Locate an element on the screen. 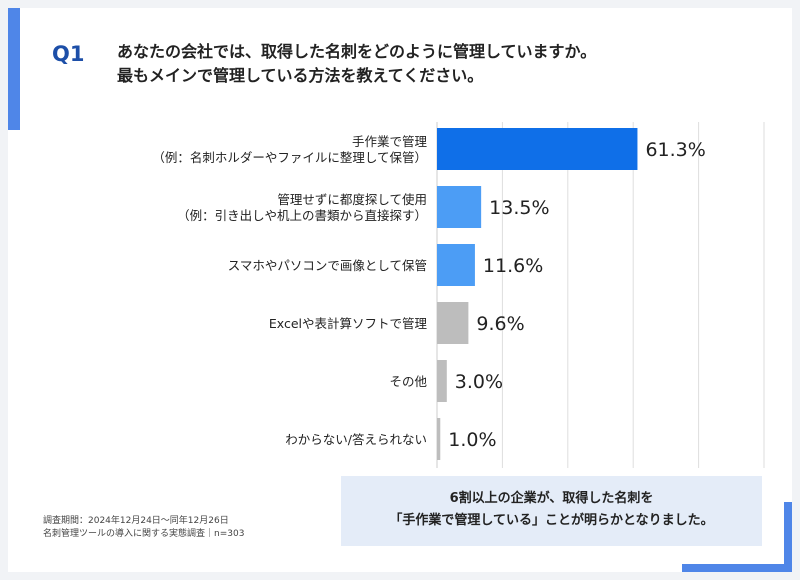 Image resolution: width=800 pixels, height=580 pixels. corner-accent-bottom-right is located at coordinates (737, 568).